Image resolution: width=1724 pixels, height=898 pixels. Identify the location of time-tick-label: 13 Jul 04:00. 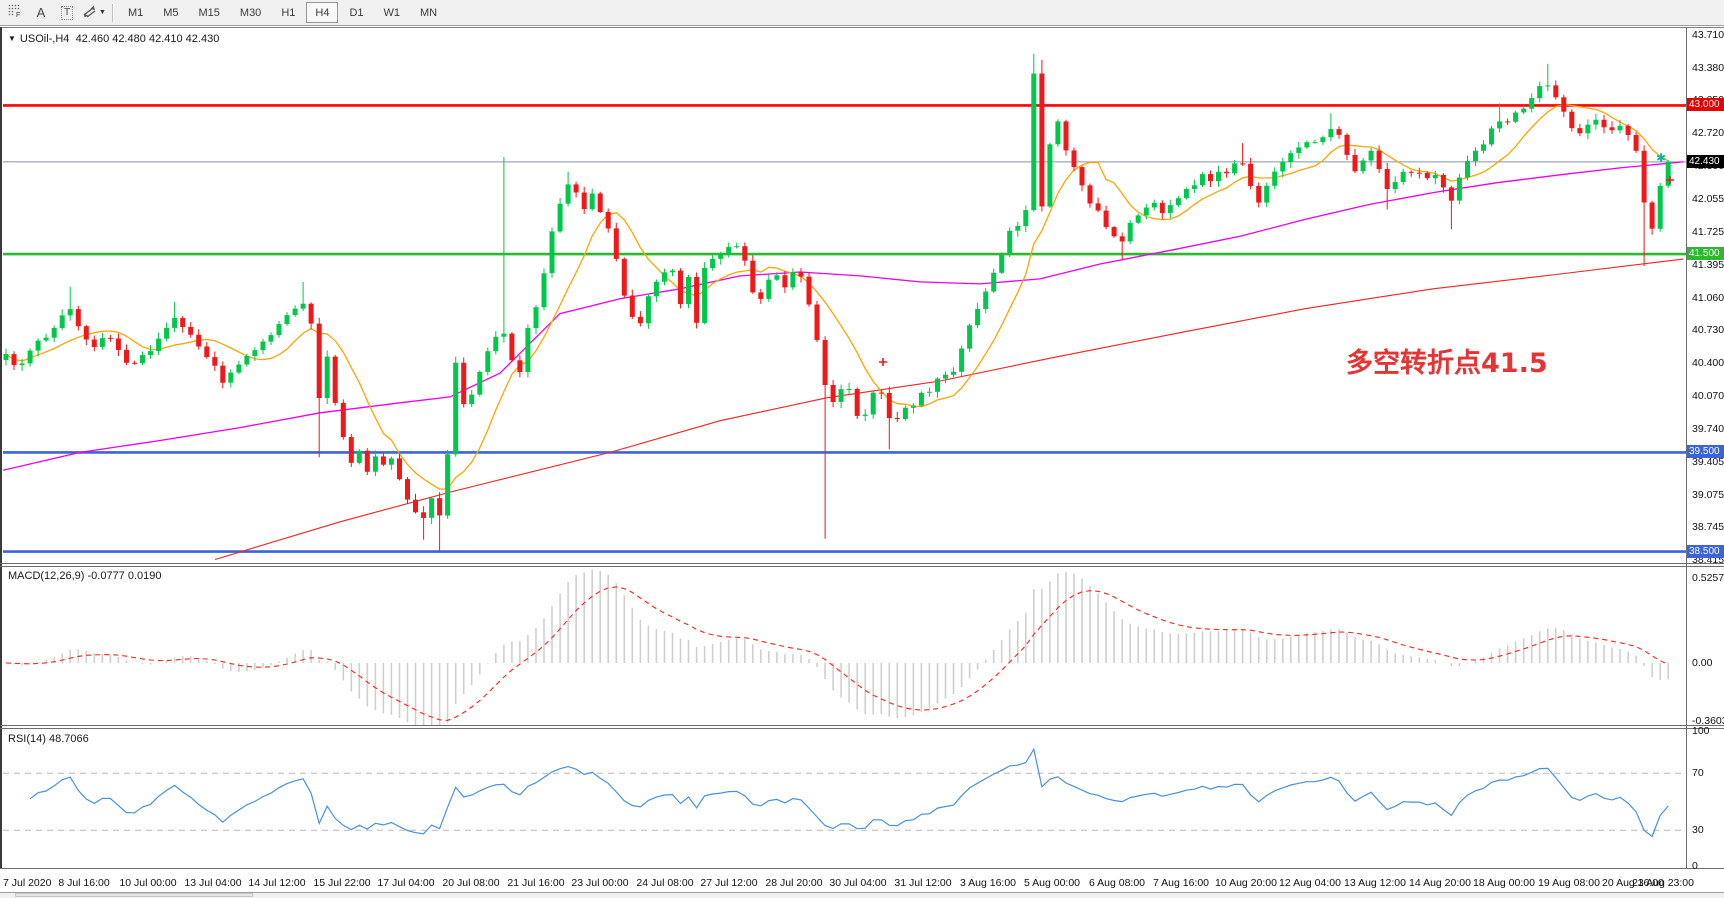
(213, 883).